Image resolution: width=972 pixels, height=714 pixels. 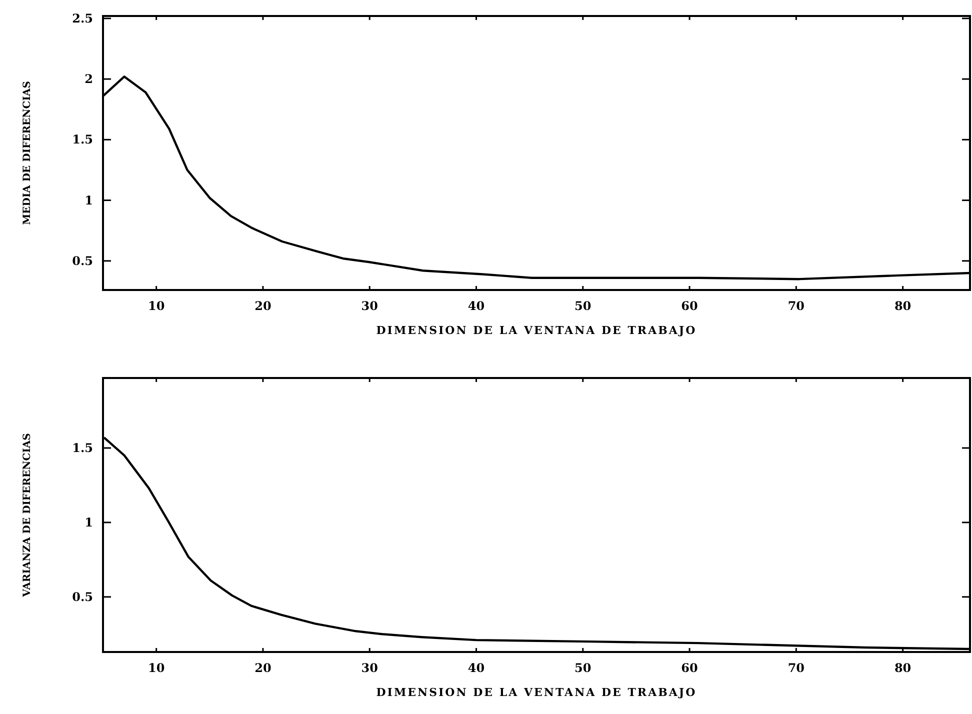 What do you see at coordinates (82, 18) in the screenshot?
I see `y-tick-label: 2.5` at bounding box center [82, 18].